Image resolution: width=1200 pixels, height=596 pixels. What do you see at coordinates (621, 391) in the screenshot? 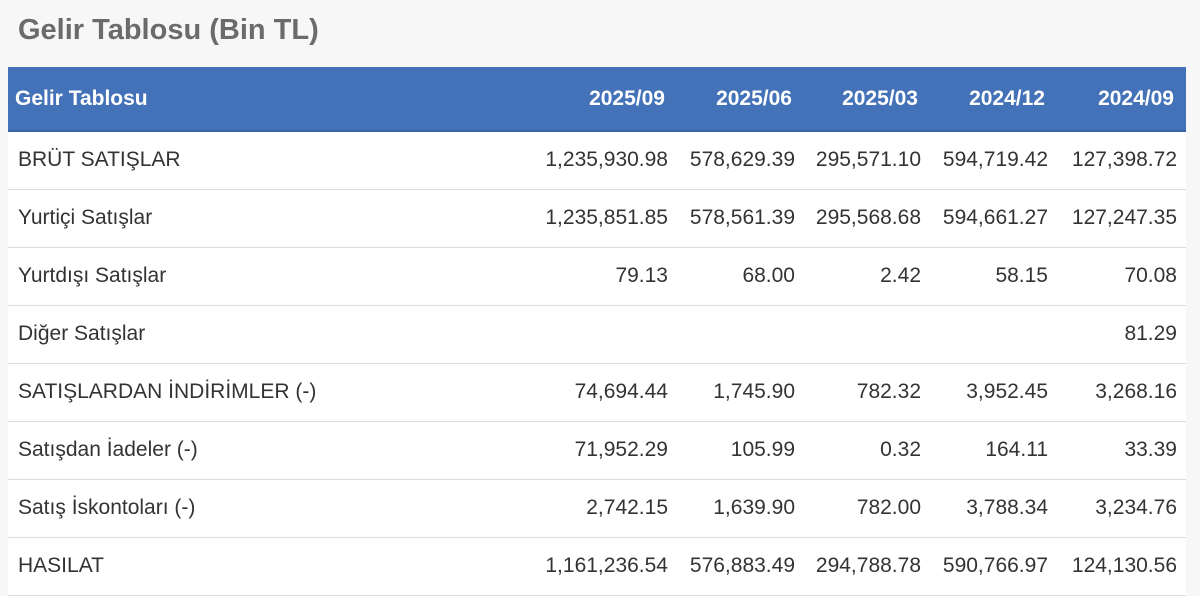
I see `table-cell: 74,694.44` at bounding box center [621, 391].